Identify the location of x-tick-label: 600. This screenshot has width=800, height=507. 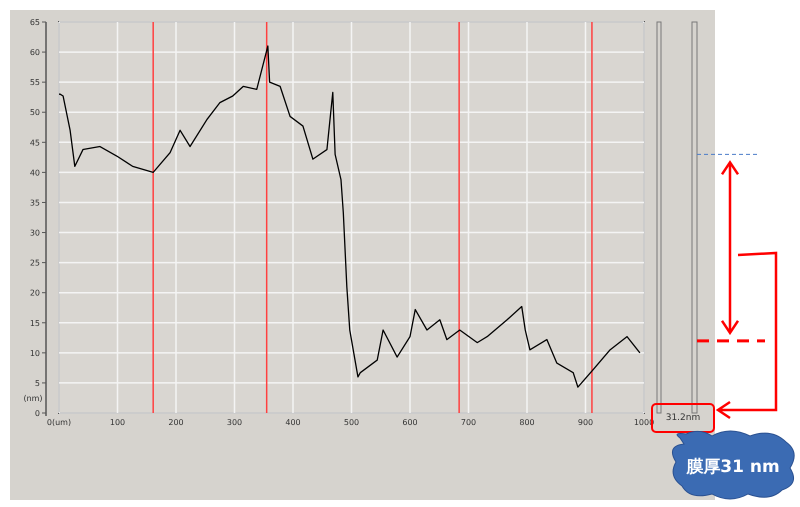
(410, 422).